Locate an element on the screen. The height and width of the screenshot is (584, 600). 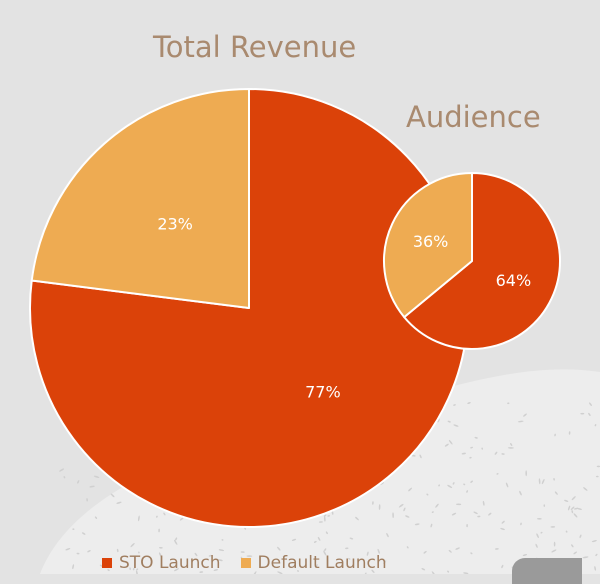
legend-item-sto-launch: STO Launch is located at coordinates (161, 563).